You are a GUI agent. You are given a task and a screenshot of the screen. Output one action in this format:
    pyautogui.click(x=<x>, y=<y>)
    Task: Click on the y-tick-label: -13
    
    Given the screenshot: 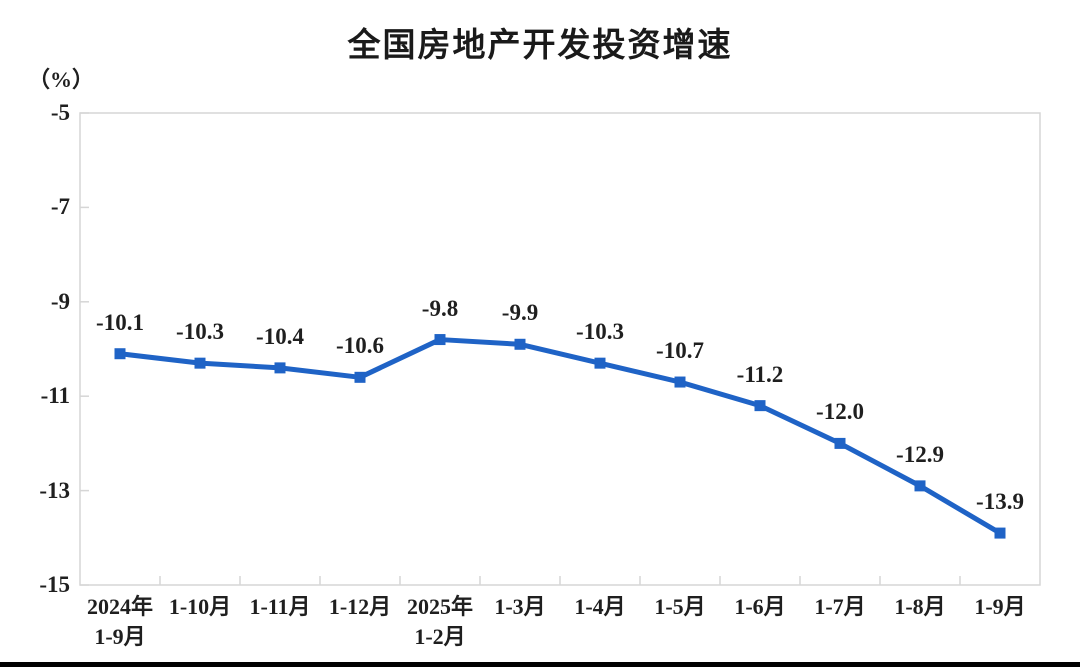 What is the action you would take?
    pyautogui.click(x=54, y=490)
    